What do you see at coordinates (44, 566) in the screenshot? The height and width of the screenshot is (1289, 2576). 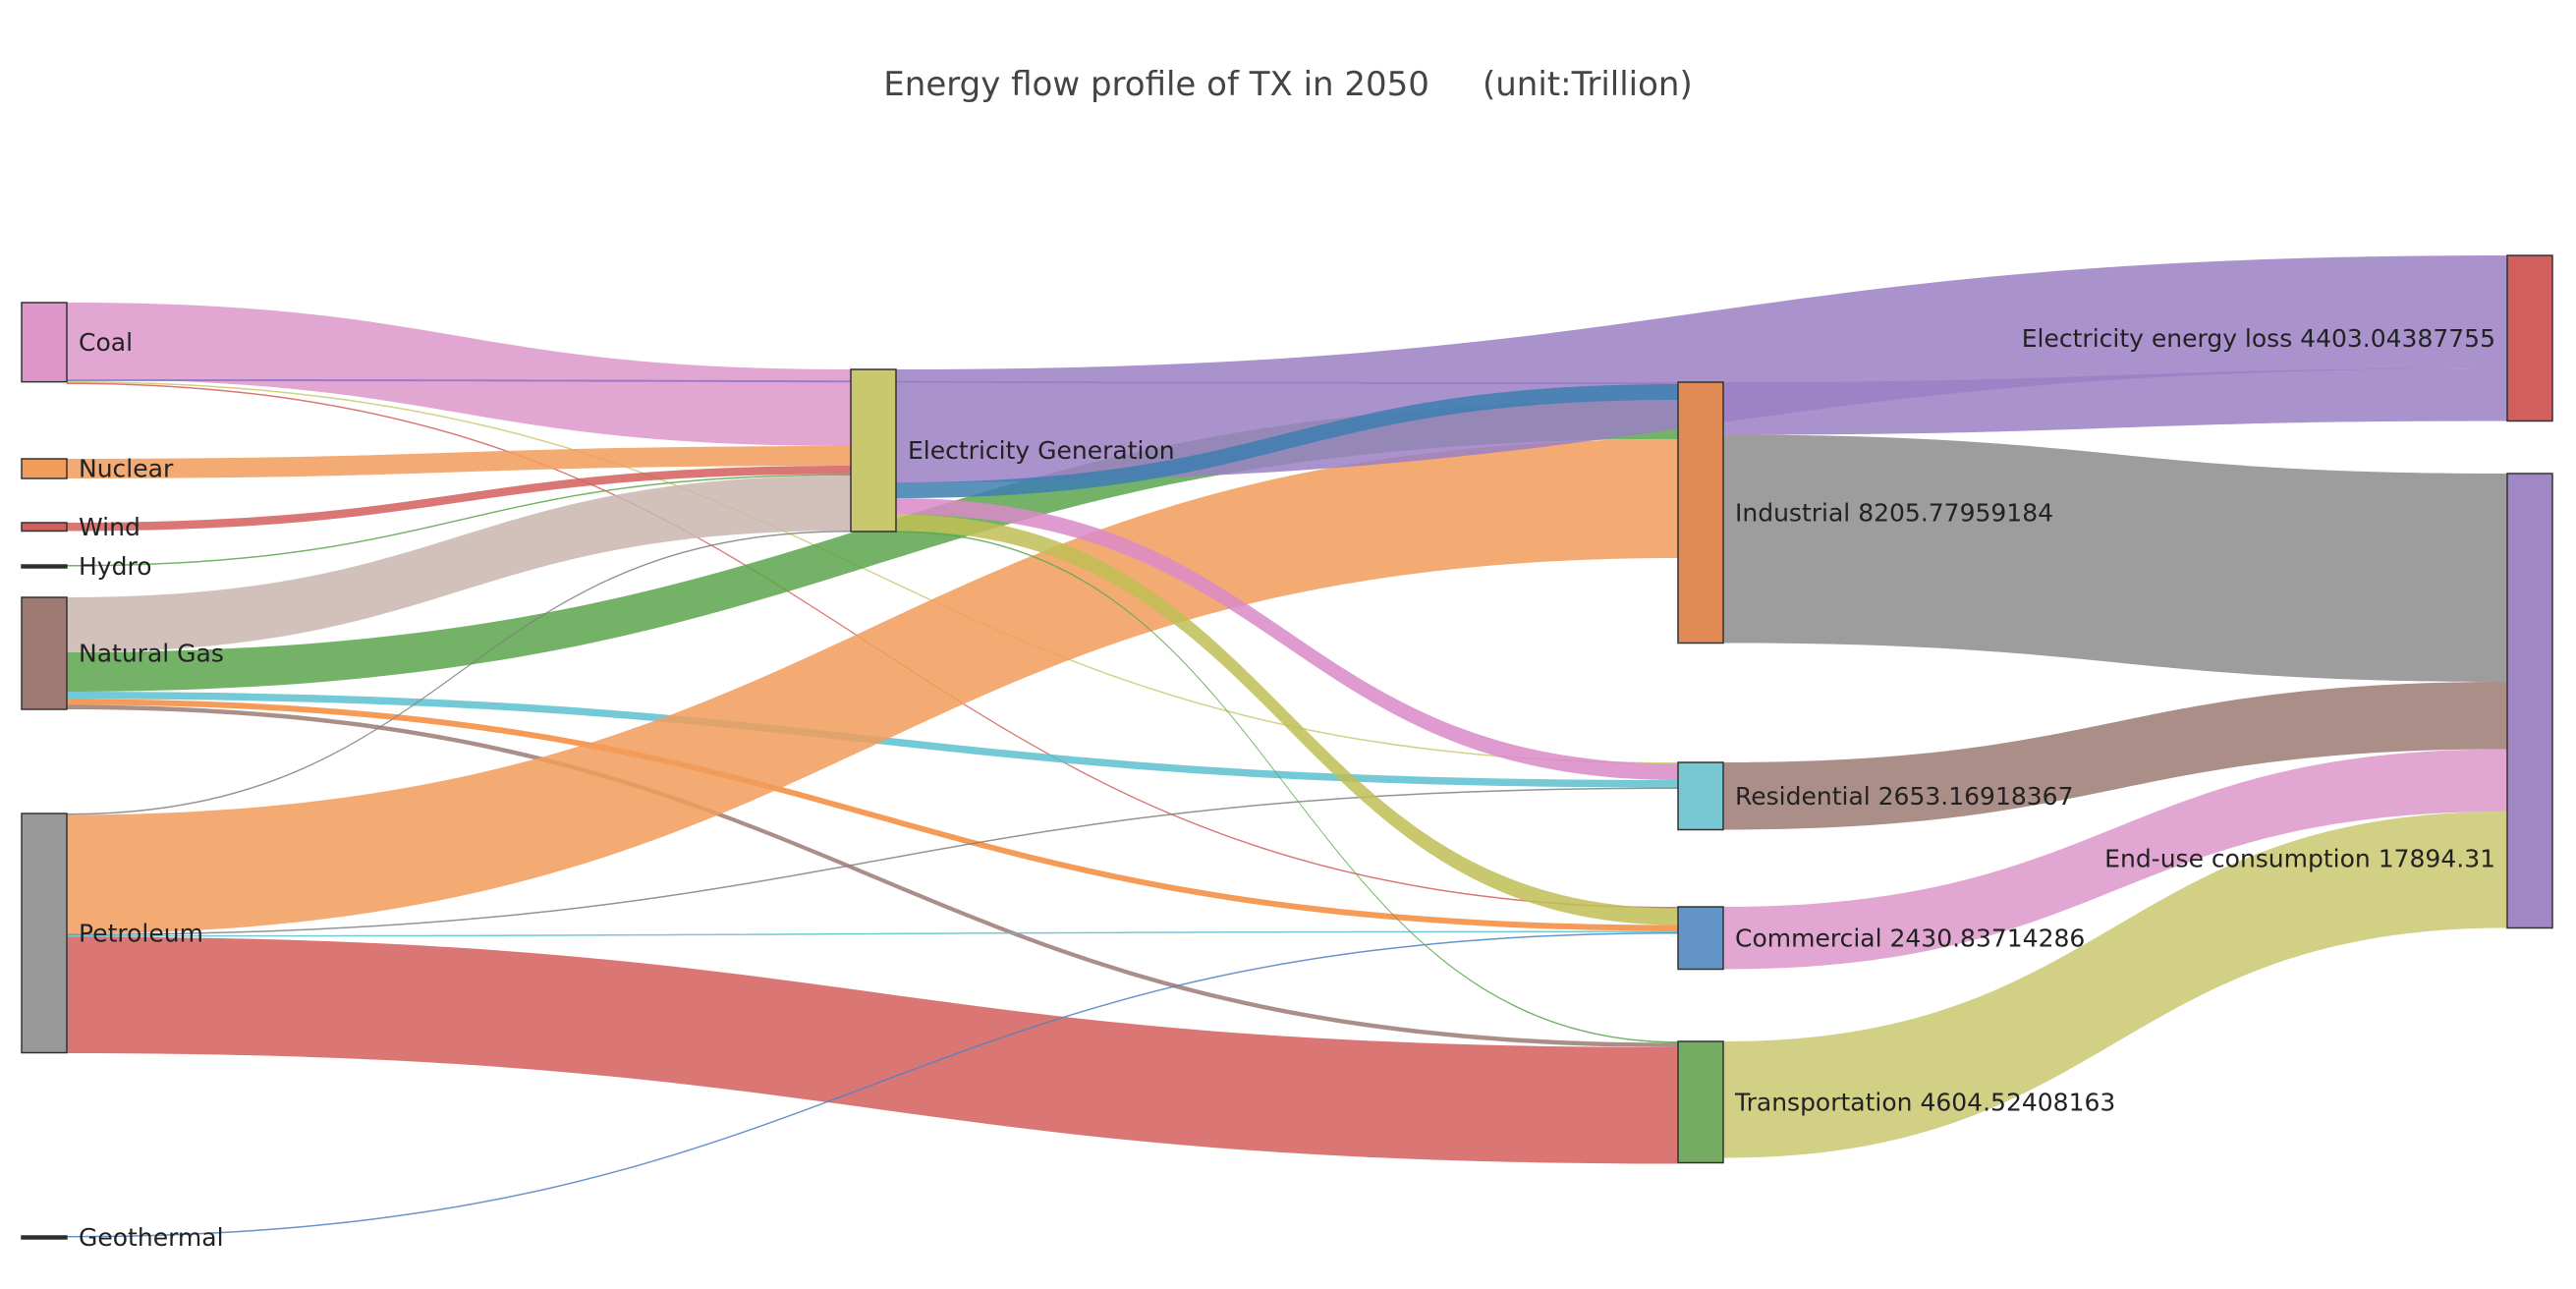 I see `node-hydro` at bounding box center [44, 566].